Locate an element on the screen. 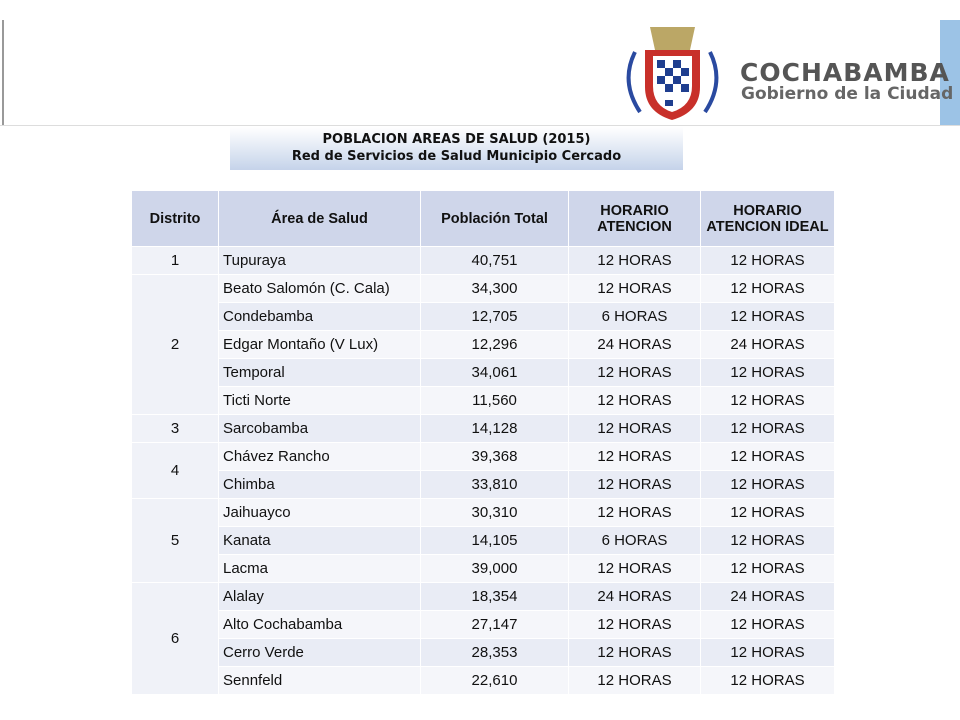 This screenshot has width=960, height=720. cell: Chimba is located at coordinates (319, 484).